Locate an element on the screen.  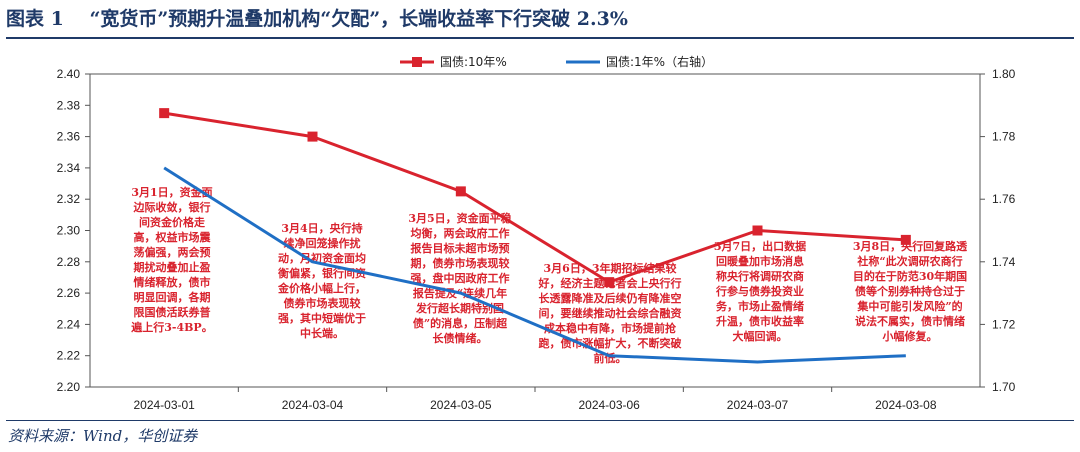
annotation-line: 行参与债券投资业 is located at coordinates (759, 291).